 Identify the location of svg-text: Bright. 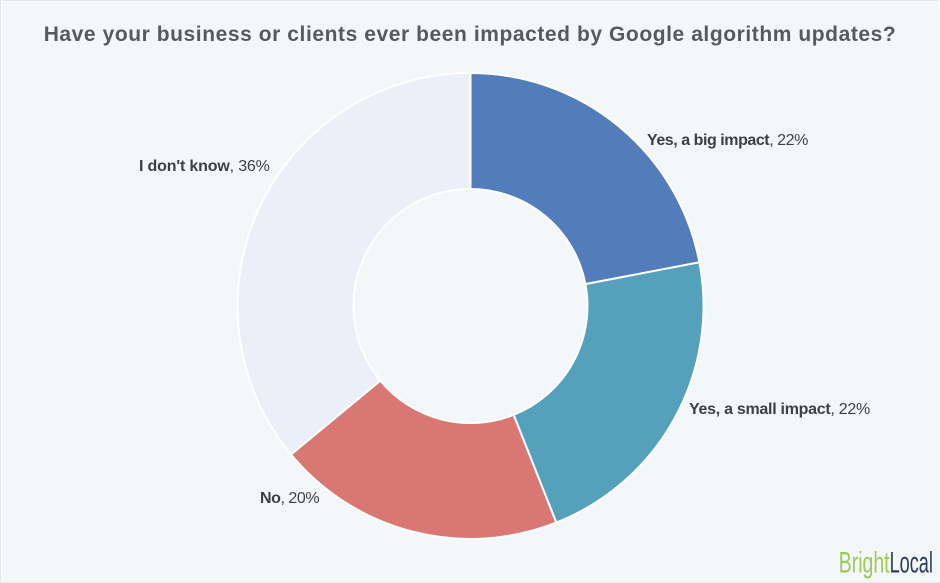
(864, 562).